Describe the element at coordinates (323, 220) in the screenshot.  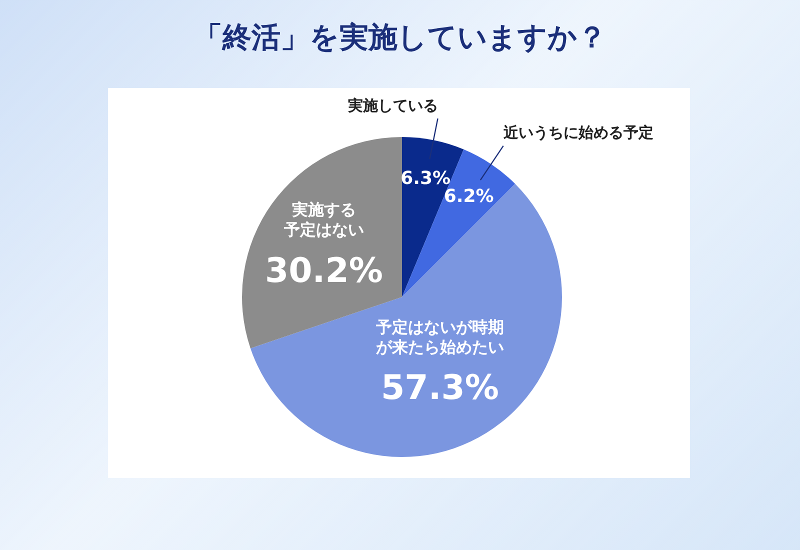
I see `slice-label: 実施する予定はない` at that location.